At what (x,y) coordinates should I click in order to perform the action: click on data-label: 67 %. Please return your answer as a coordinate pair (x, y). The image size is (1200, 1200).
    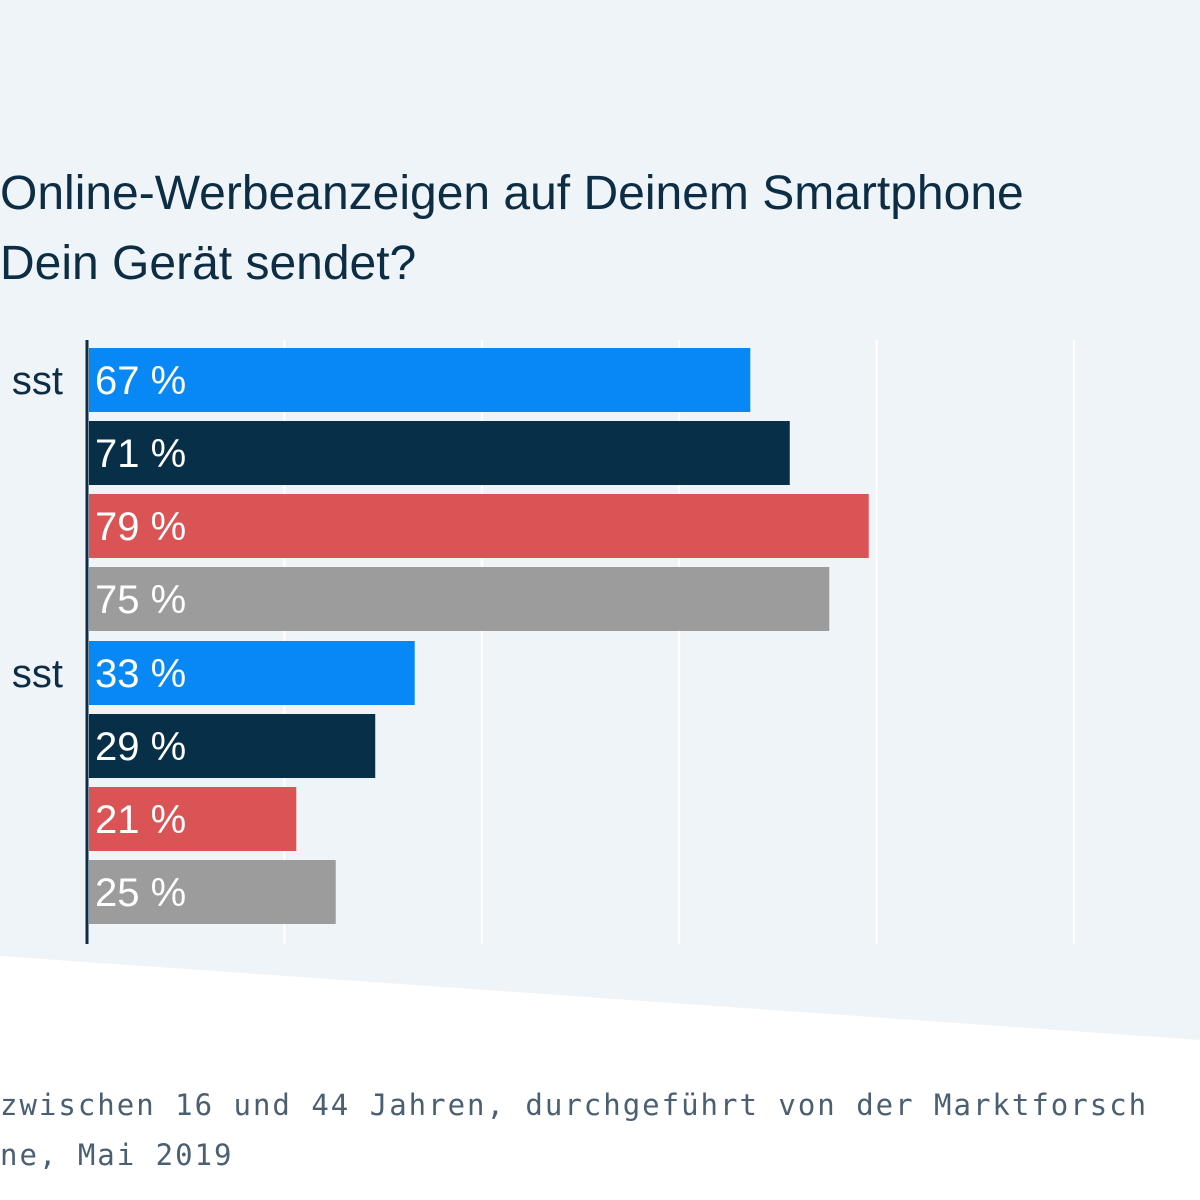
    Looking at the image, I should click on (140, 381).